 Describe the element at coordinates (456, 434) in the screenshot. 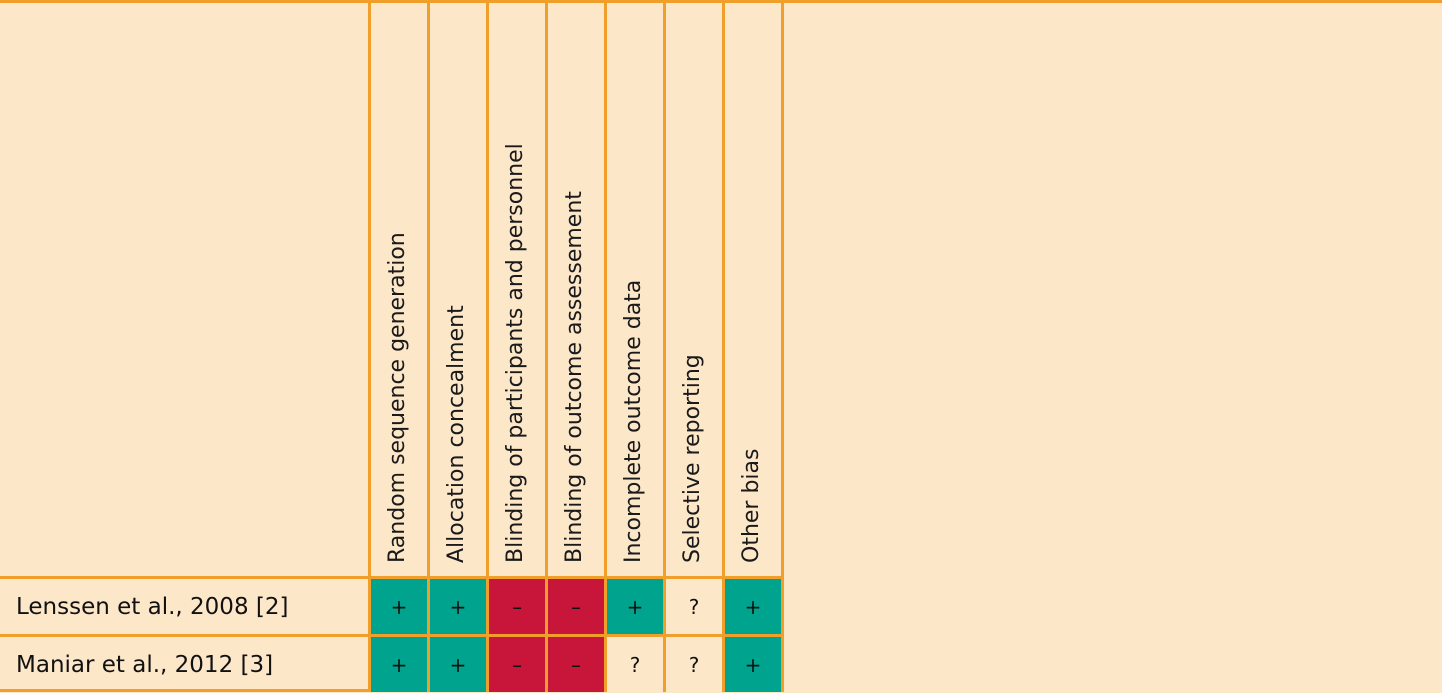

I see `column-header-2: Allocation concealment` at that location.